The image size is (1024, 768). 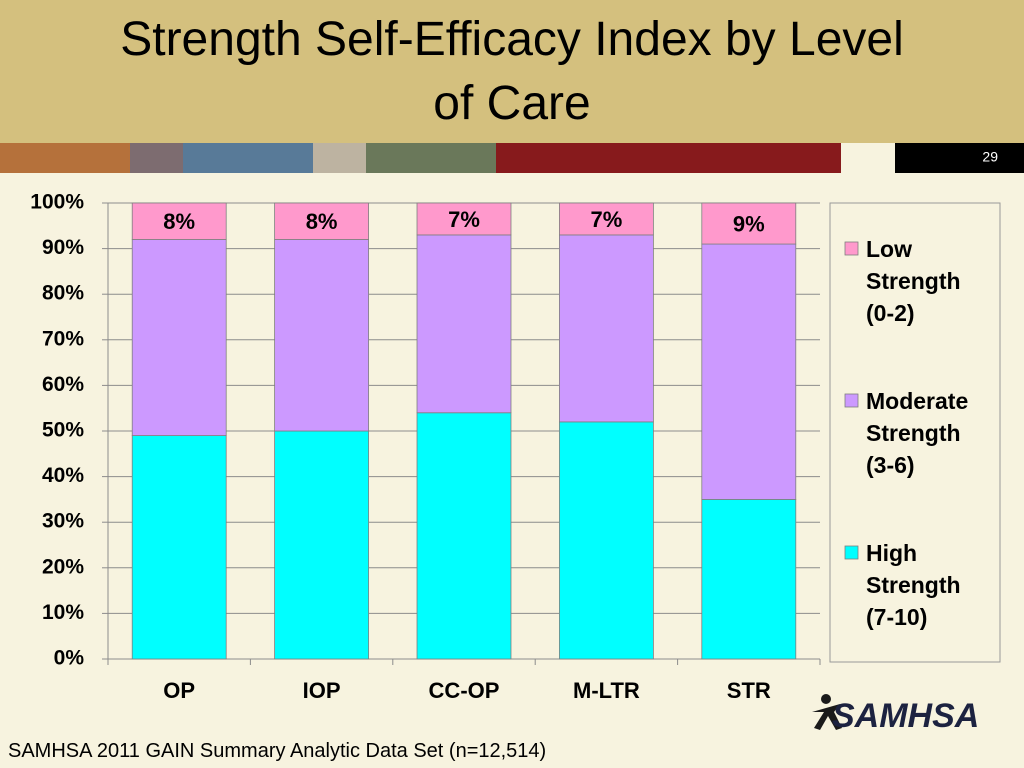 What do you see at coordinates (69, 658) in the screenshot?
I see `y-tick-label: 0%` at bounding box center [69, 658].